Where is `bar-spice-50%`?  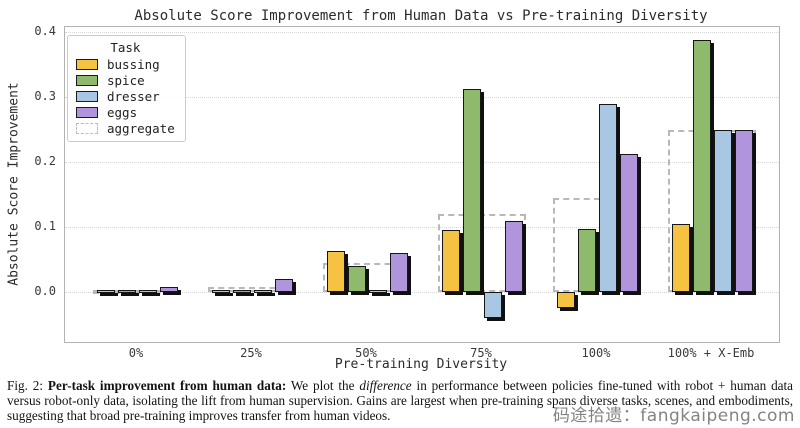 bar-spice-50% is located at coordinates (356, 279).